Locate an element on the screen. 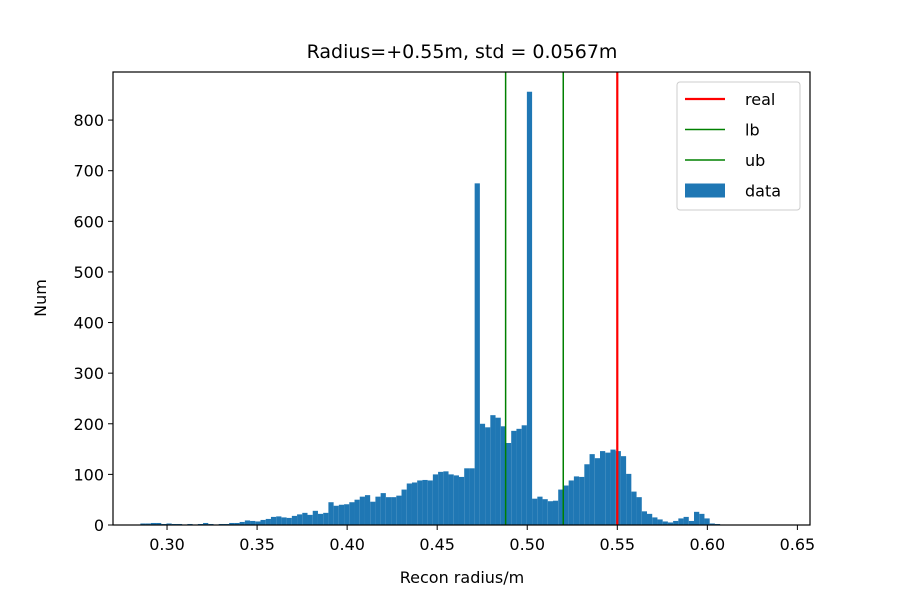  y-tick-label: 600 is located at coordinates (88, 221).